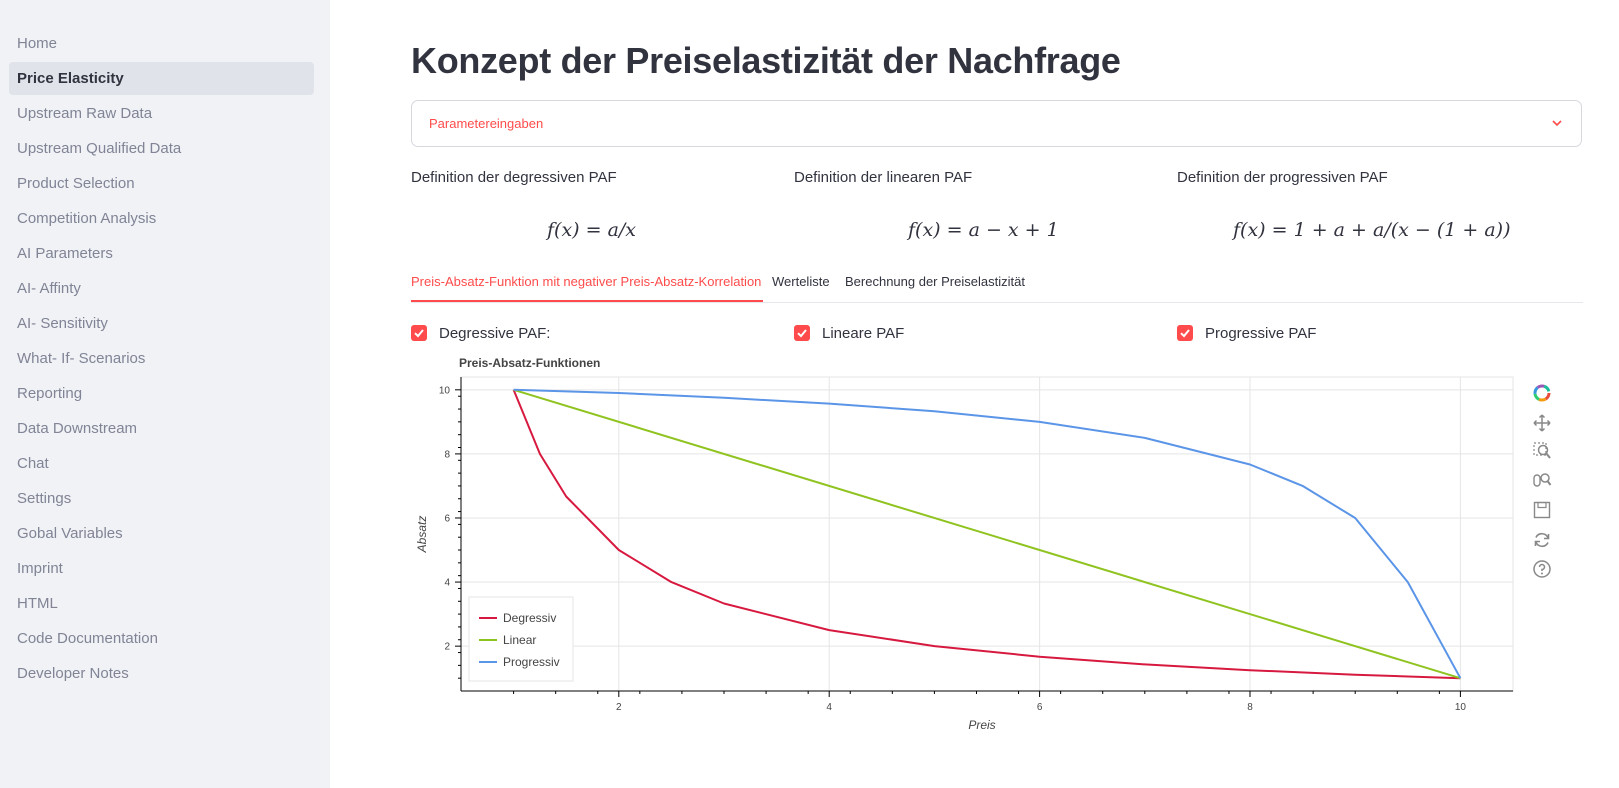 The height and width of the screenshot is (788, 1619). I want to click on sidebar-item-reporting: Reporting, so click(50, 393).